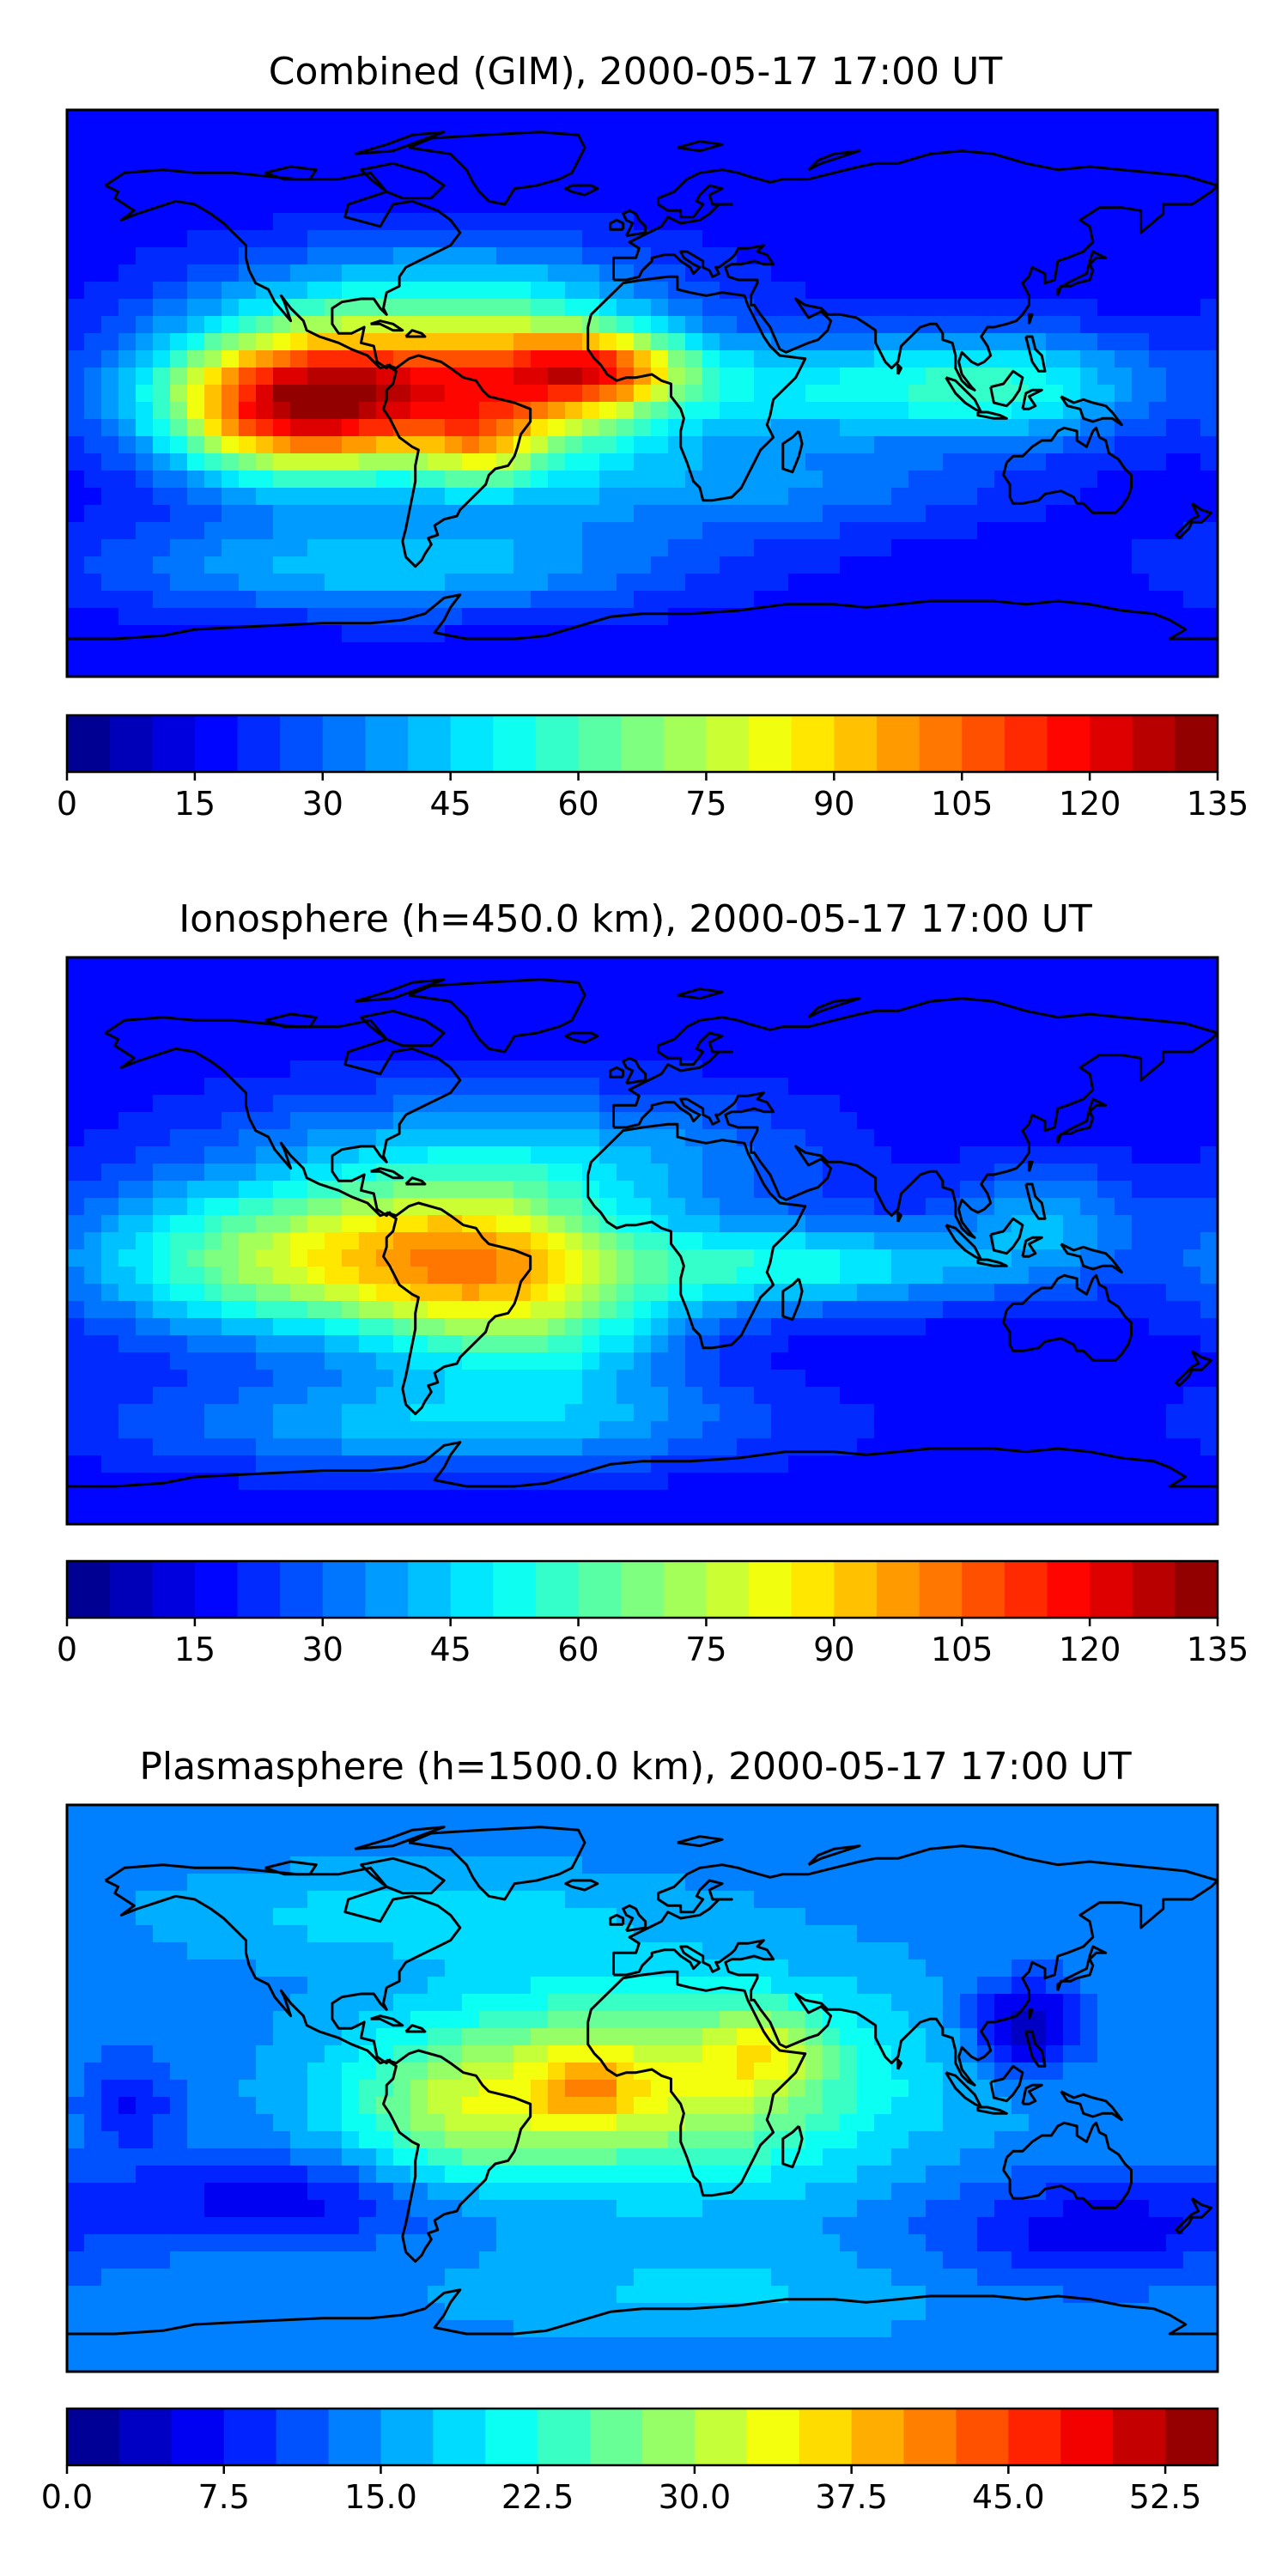 This screenshot has height=2576, width=1288. Describe the element at coordinates (67, 2497) in the screenshot. I see `colorbar-tick-label: 0.0` at that location.